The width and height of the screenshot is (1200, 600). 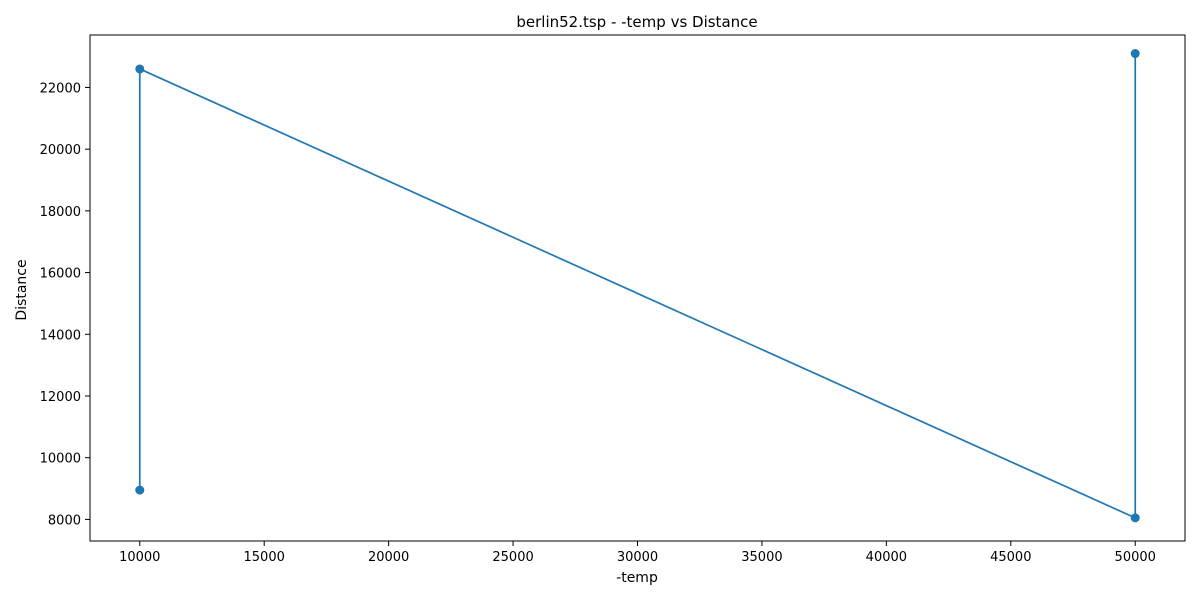 What do you see at coordinates (637, 578) in the screenshot?
I see `x-axis-label: -temp` at bounding box center [637, 578].